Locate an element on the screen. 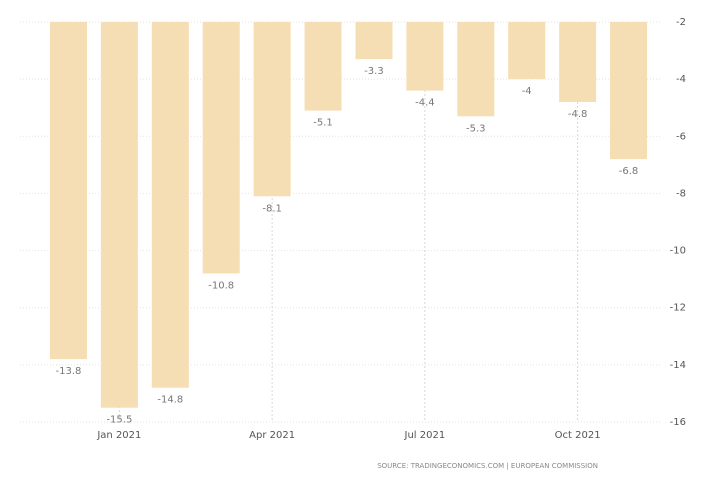 This screenshot has height=485, width=728. x-tick-label: Apr 2021 is located at coordinates (272, 435).